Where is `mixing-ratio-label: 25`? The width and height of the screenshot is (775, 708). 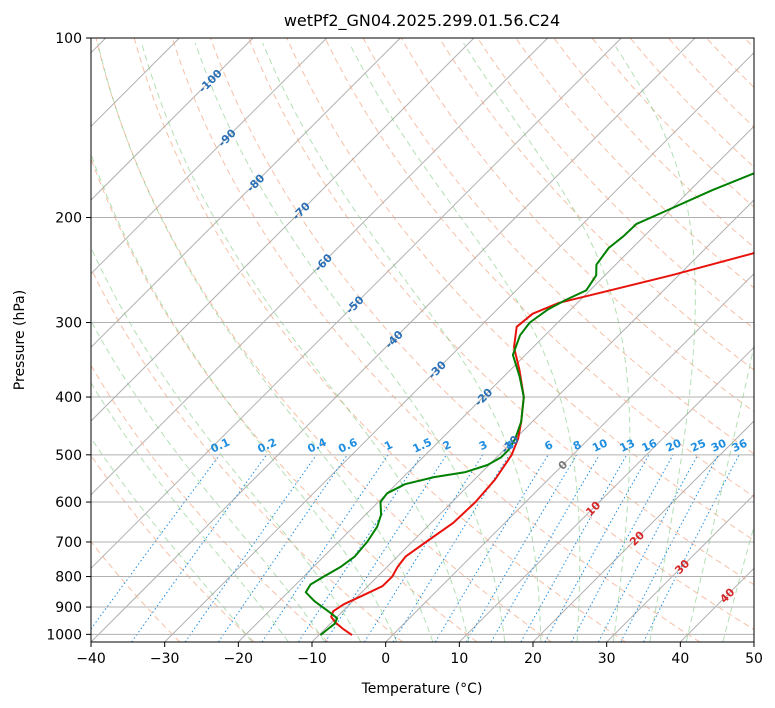 mixing-ratio-label: 25 is located at coordinates (698, 446).